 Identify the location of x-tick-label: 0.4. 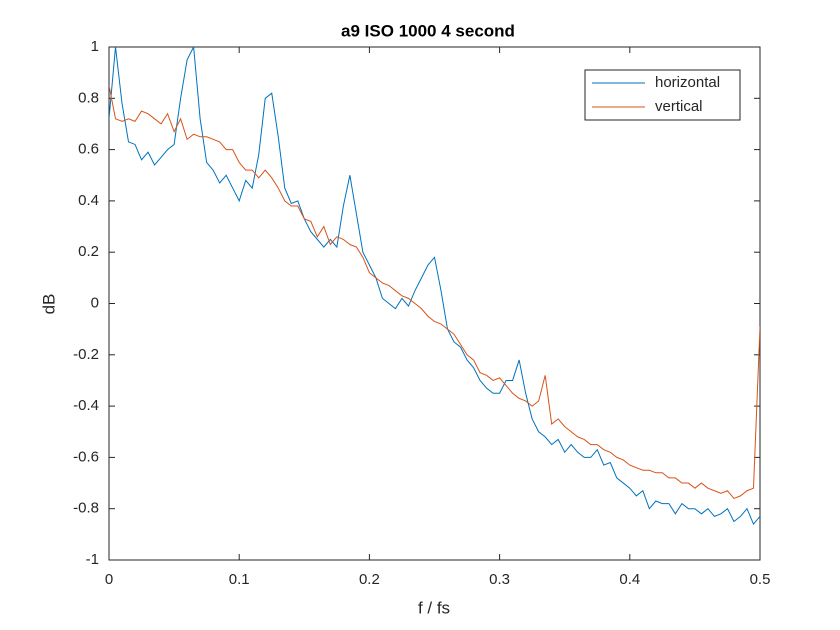
(629, 579).